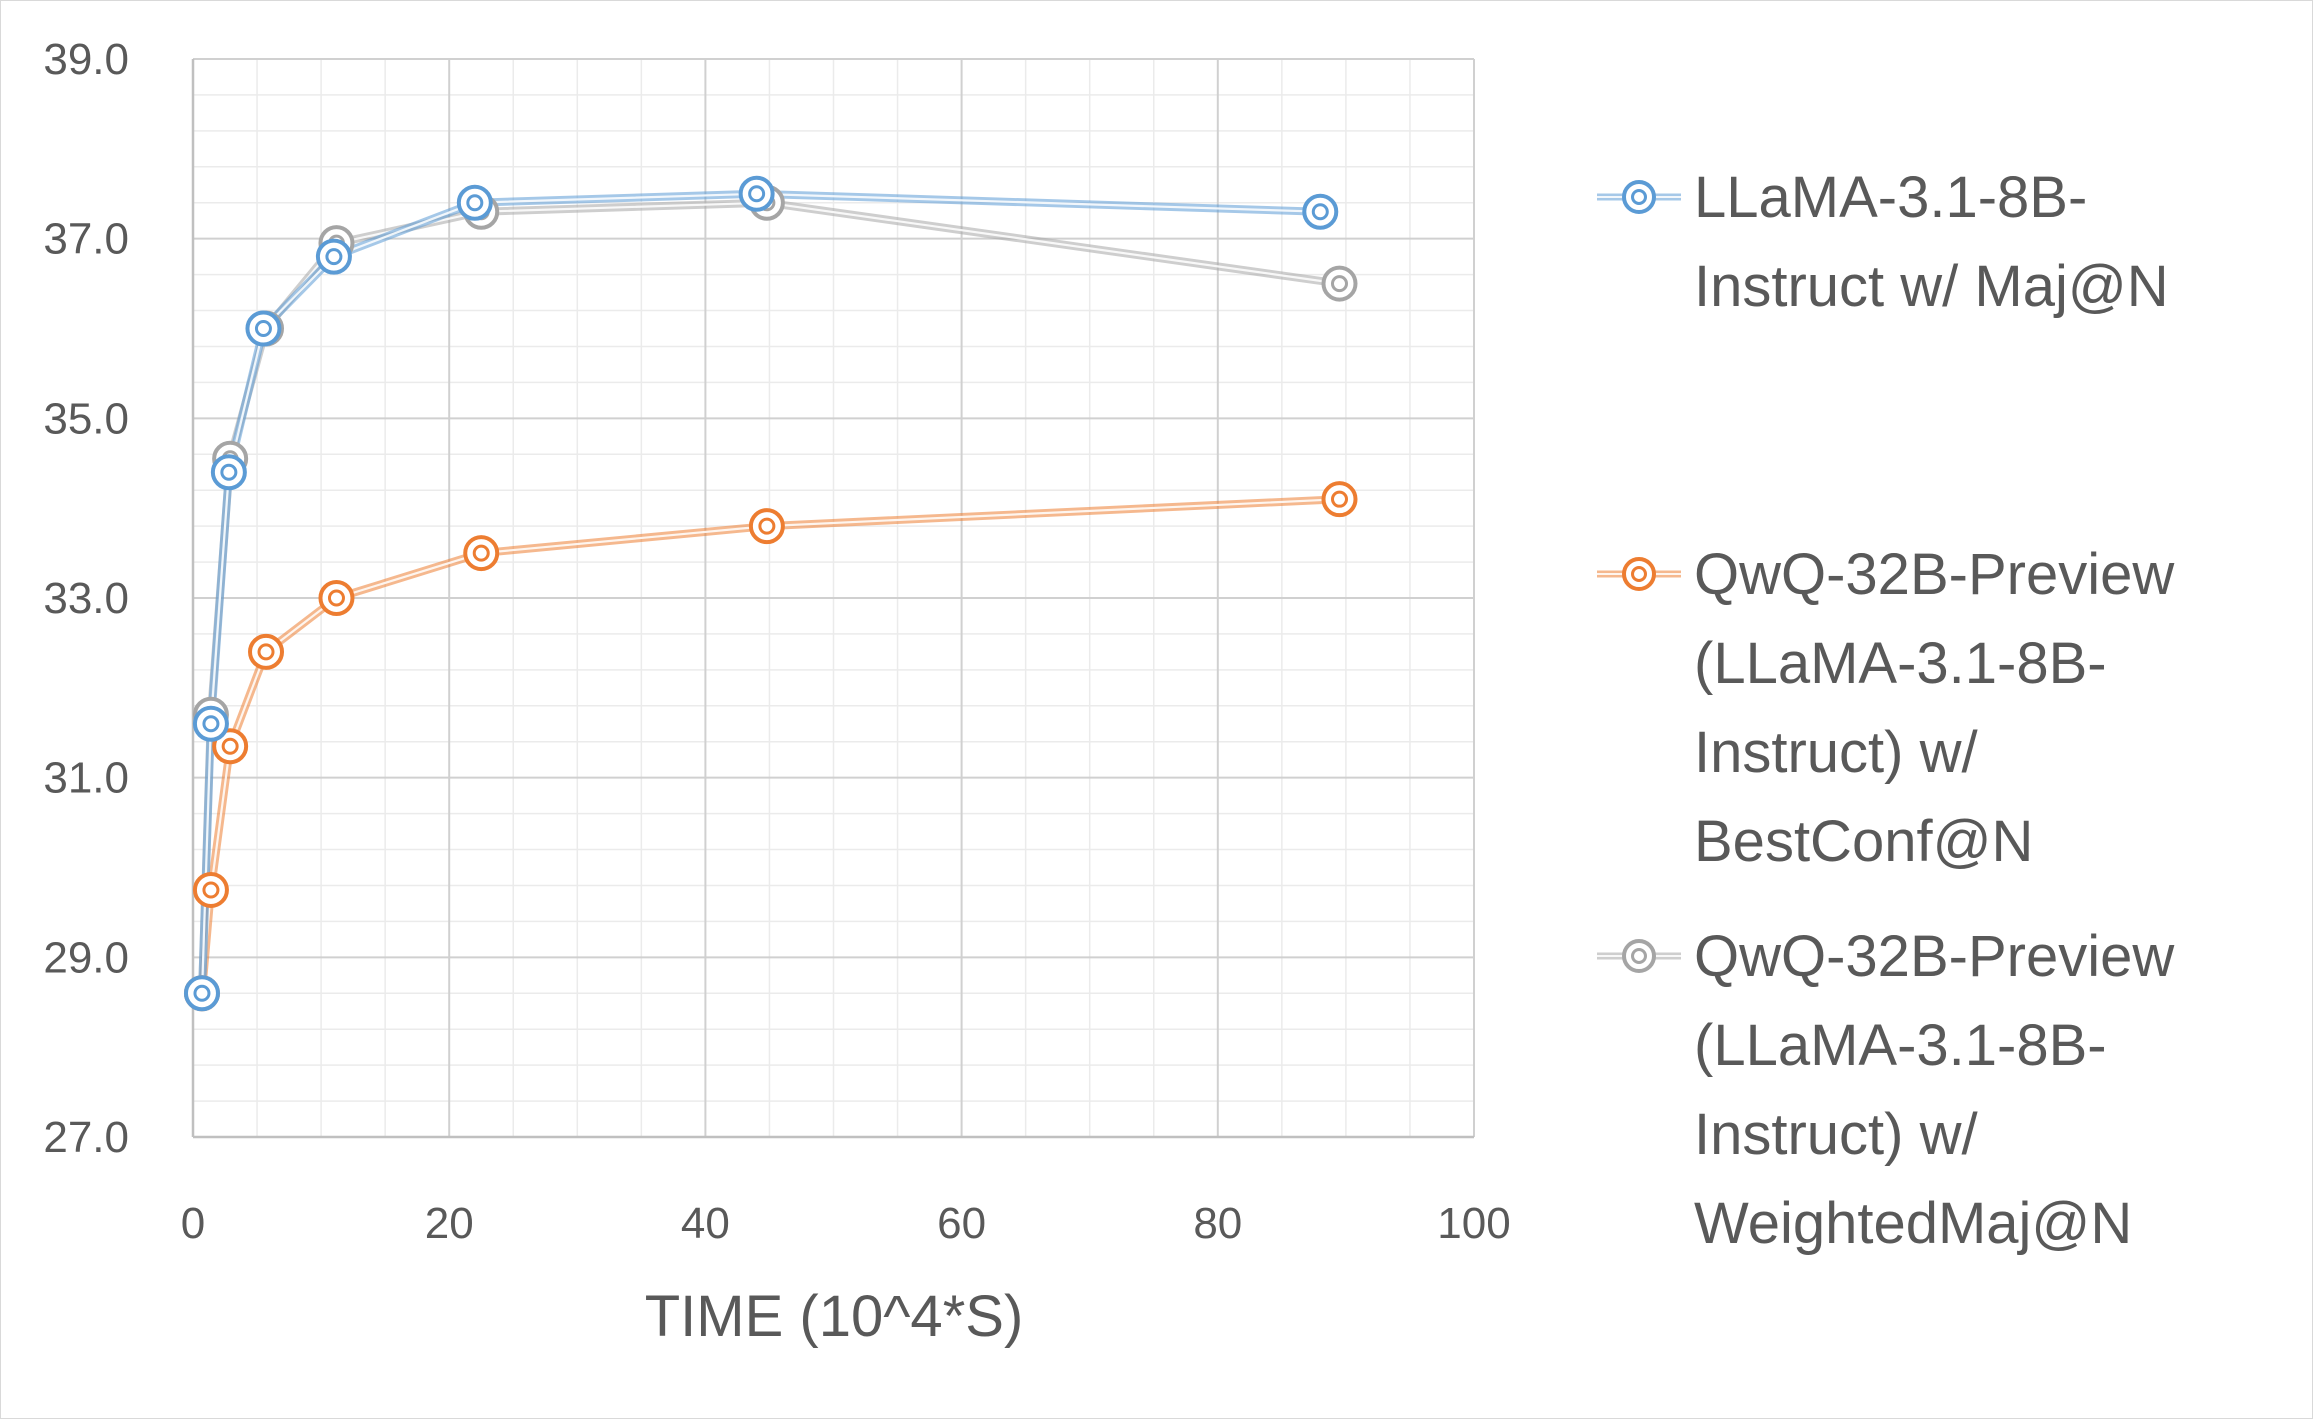 The height and width of the screenshot is (1423, 2313). I want to click on y-tick-label: 37.0, so click(86, 239).